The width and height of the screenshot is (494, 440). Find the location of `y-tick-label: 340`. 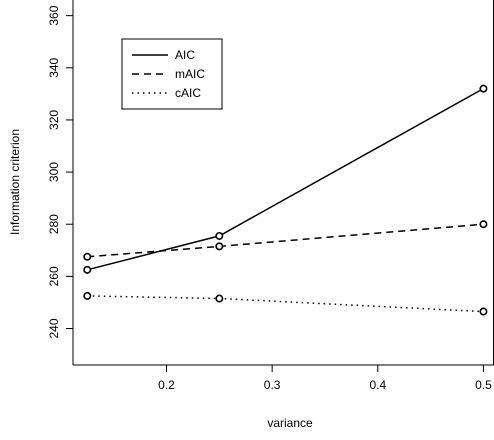

y-tick-label: 340 is located at coordinates (54, 67).